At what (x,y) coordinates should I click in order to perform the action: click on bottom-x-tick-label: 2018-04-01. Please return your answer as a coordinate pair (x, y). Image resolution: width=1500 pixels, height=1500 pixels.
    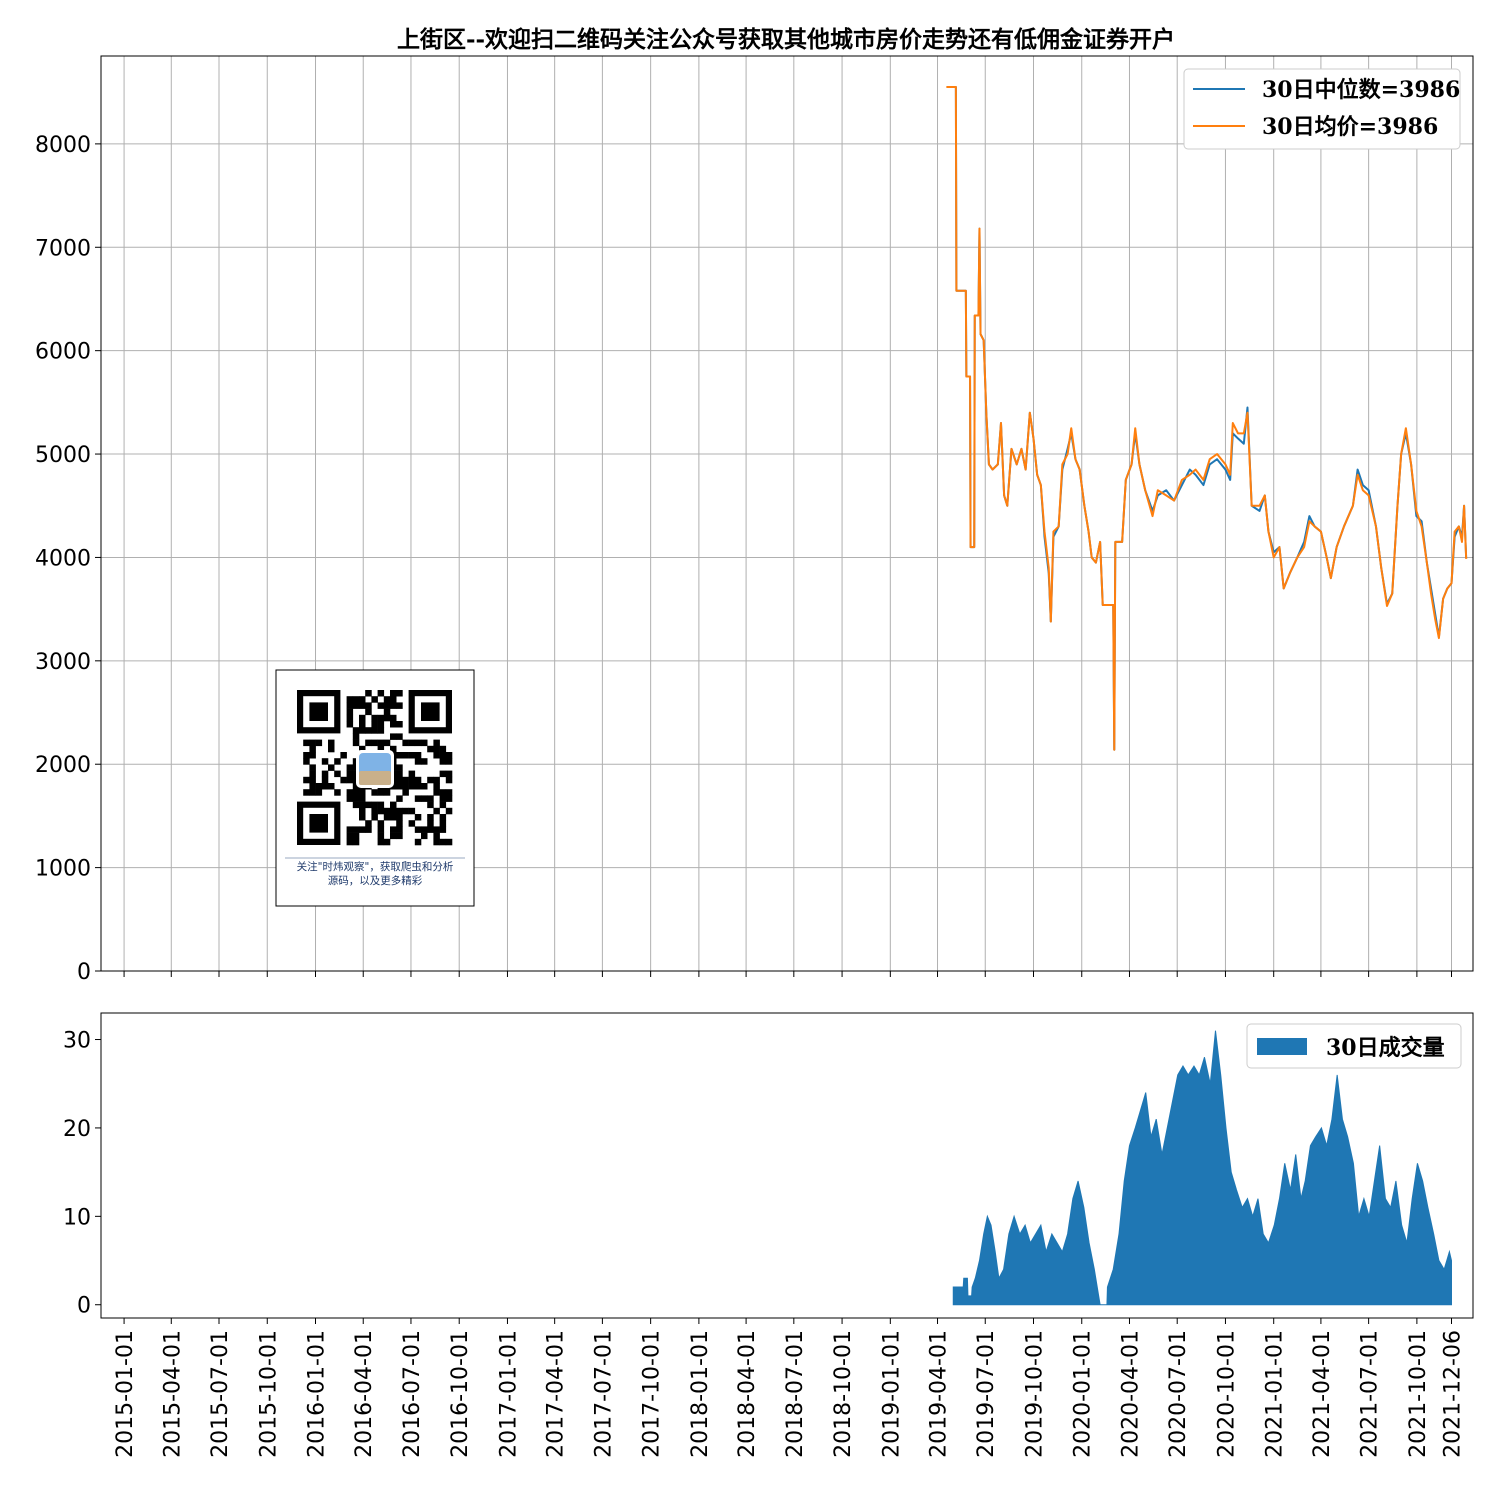
    Looking at the image, I should click on (747, 1394).